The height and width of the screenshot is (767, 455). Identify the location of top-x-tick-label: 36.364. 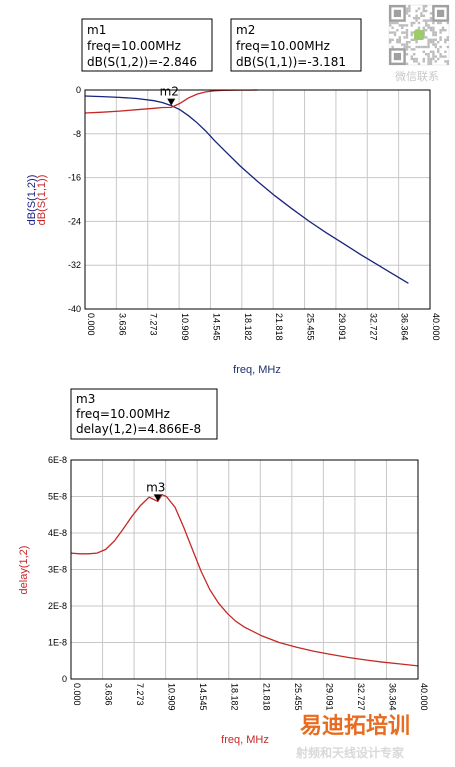
(405, 327).